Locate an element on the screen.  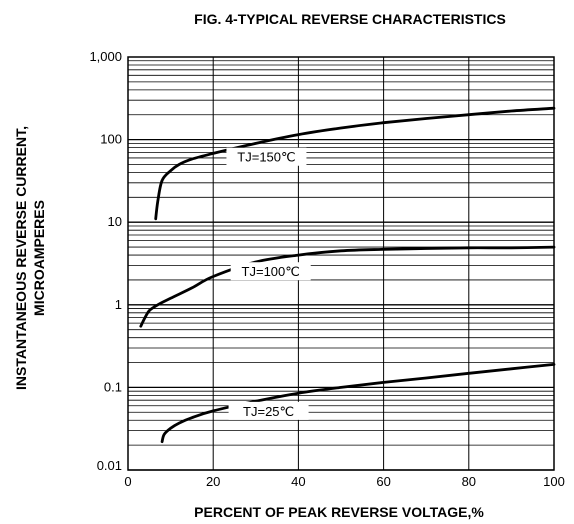
x-axis-label: PERCENT OF PEAK REVERSE VOLTAGE,% is located at coordinates (339, 512).